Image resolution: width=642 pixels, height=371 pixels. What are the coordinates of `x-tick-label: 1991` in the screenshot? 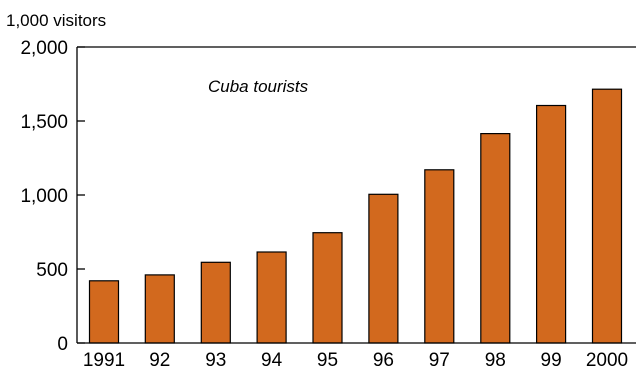 It's located at (104, 360).